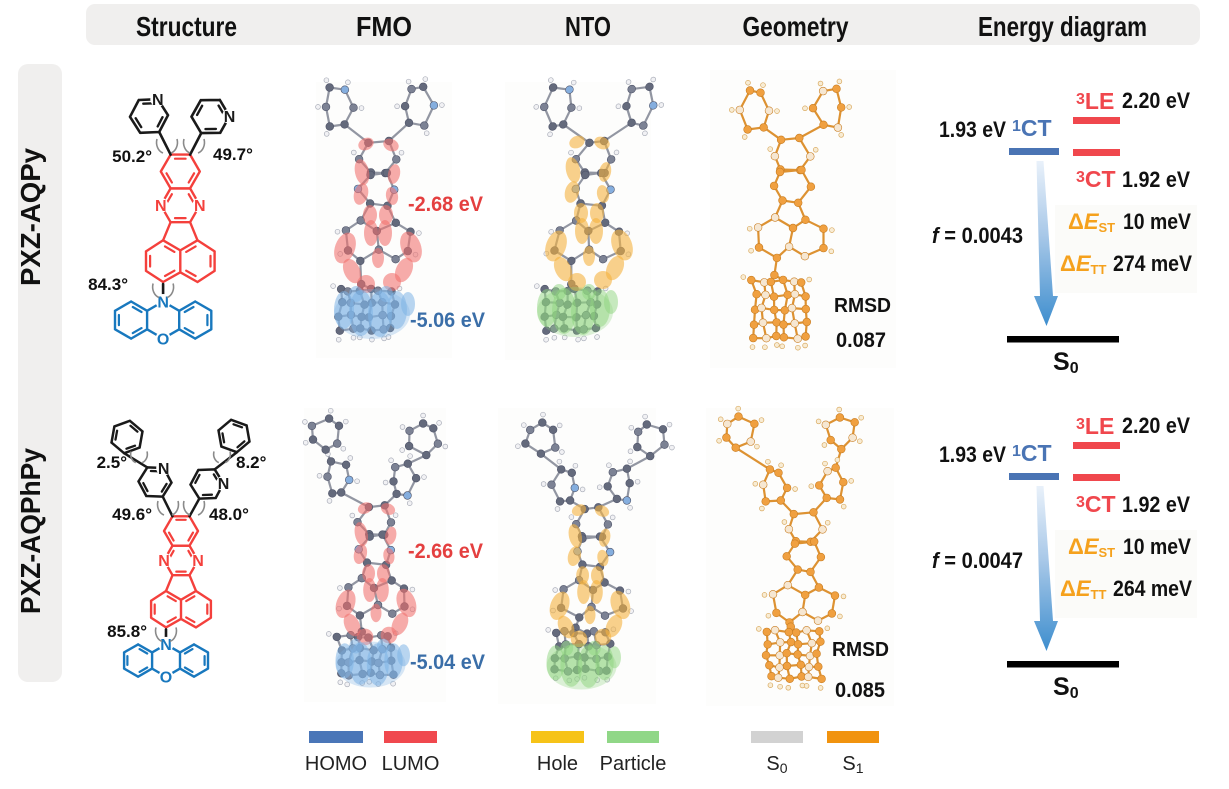 The height and width of the screenshot is (789, 1229). Describe the element at coordinates (1062, 26) in the screenshot. I see `svg-text: Energy diagram` at that location.